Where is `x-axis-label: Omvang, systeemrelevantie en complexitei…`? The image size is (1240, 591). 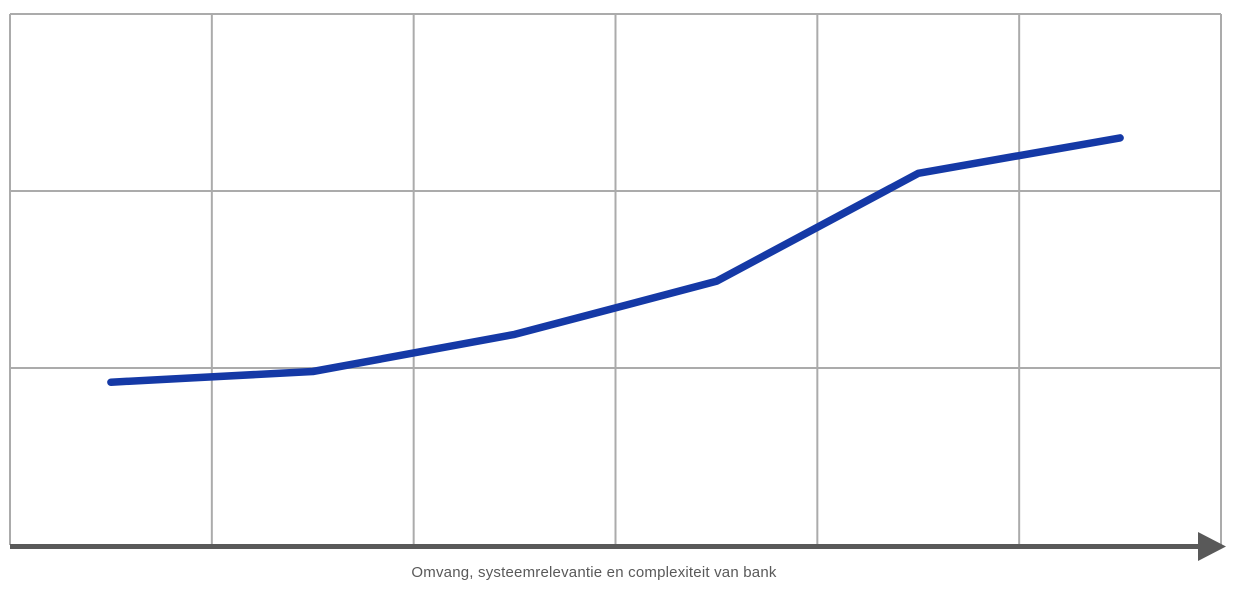 x-axis-label: Omvang, systeemrelevantie en complexitei… is located at coordinates (594, 572).